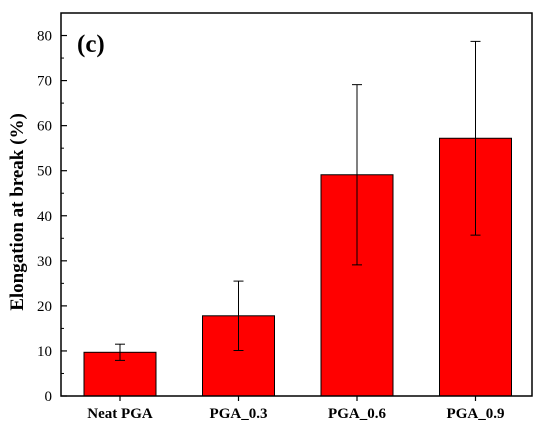 The height and width of the screenshot is (431, 550). Describe the element at coordinates (357, 414) in the screenshot. I see `x-tick-label-3: PGA_0.6` at that location.